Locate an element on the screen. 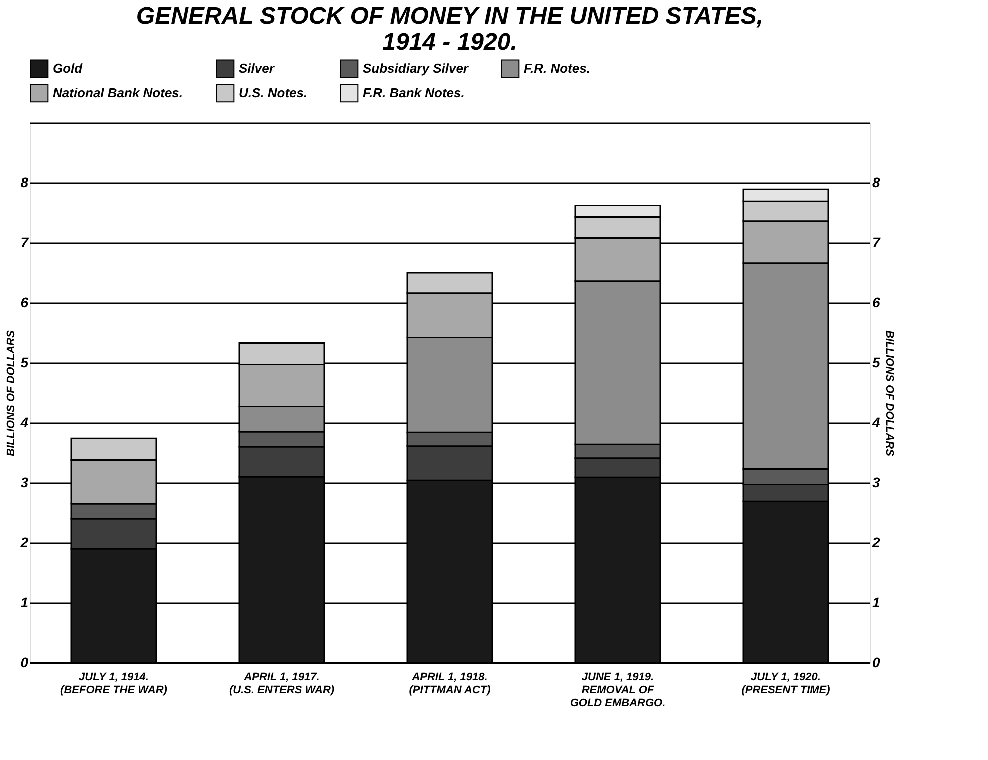  y-tick-label: 2 is located at coordinates (24, 542).